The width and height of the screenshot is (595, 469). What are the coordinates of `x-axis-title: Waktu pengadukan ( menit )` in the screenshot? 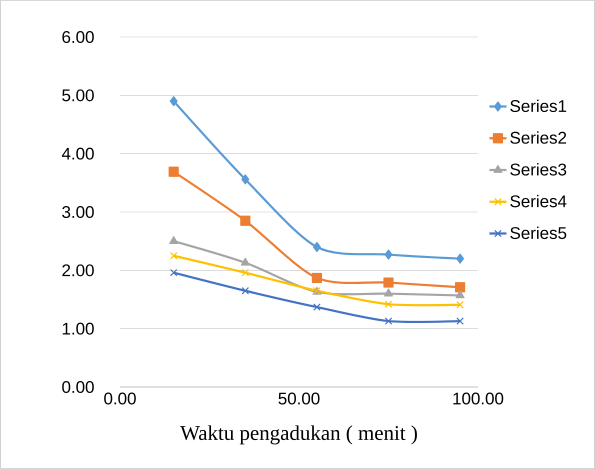 It's located at (298, 434).